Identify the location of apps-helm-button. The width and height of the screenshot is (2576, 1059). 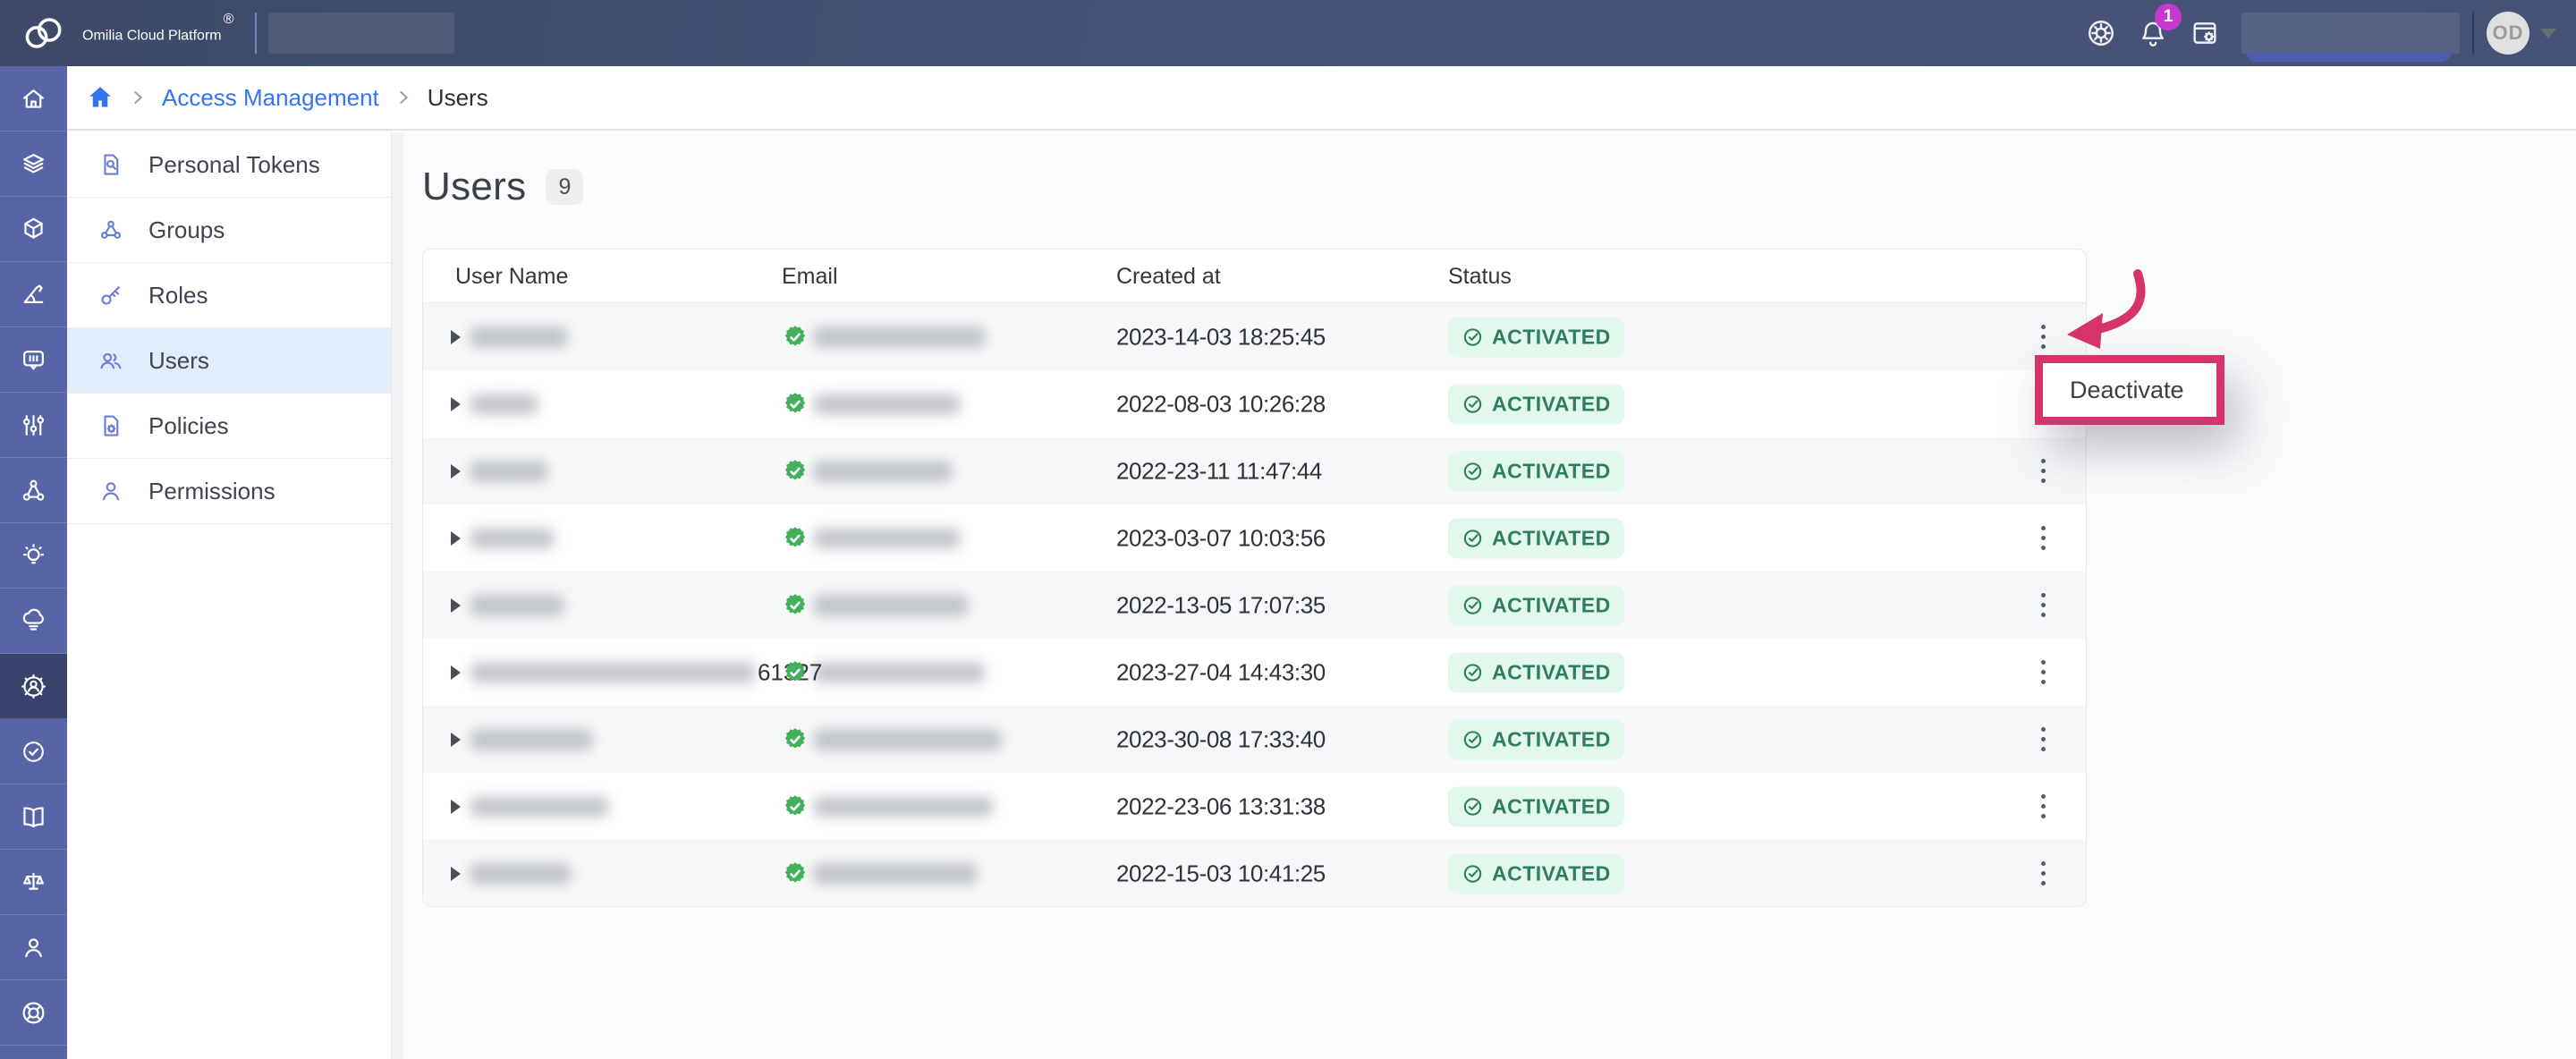
(2101, 33).